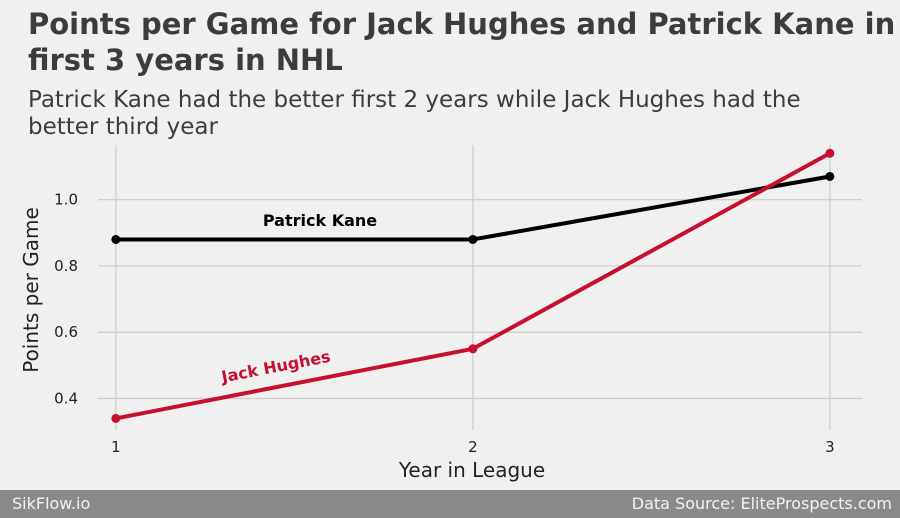 The width and height of the screenshot is (900, 518). What do you see at coordinates (761, 503) in the screenshot?
I see `footer-source: Data Source: EliteProspects.com` at bounding box center [761, 503].